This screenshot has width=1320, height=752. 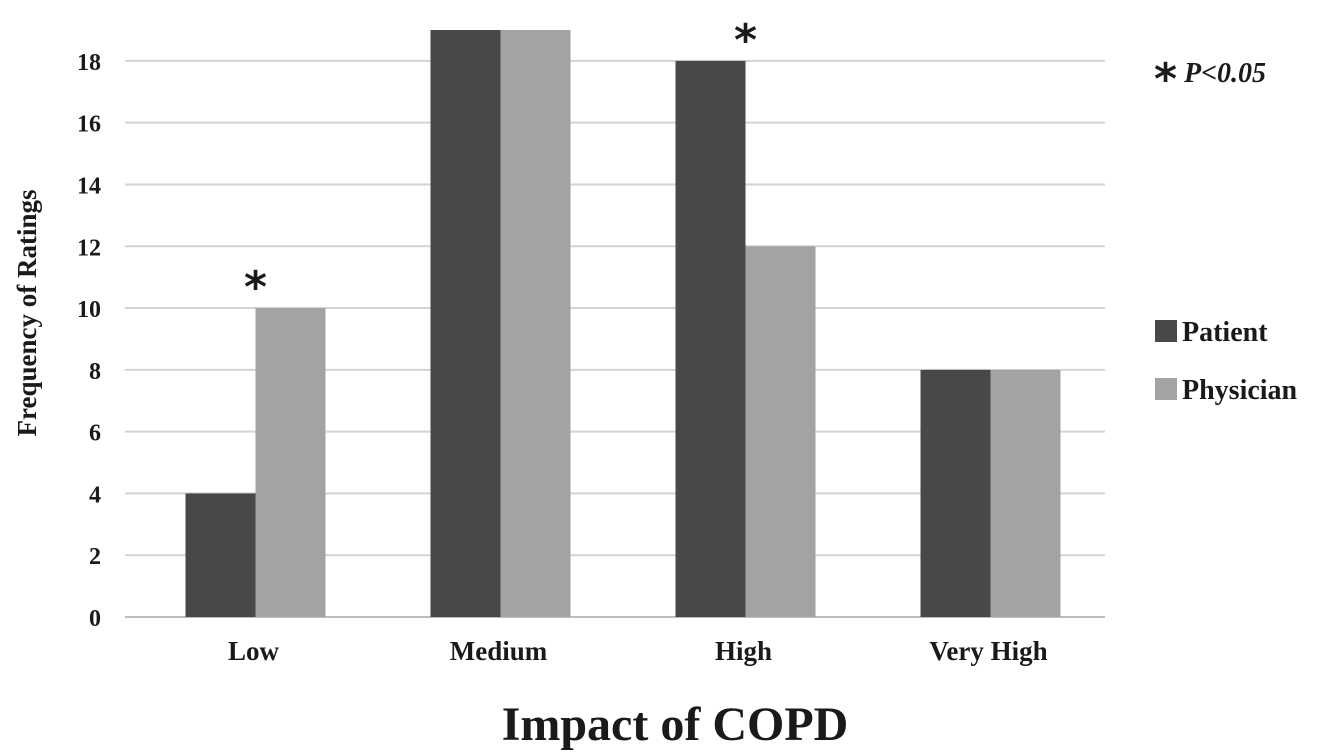 What do you see at coordinates (955, 493) in the screenshot?
I see `bar-patient-very-high` at bounding box center [955, 493].